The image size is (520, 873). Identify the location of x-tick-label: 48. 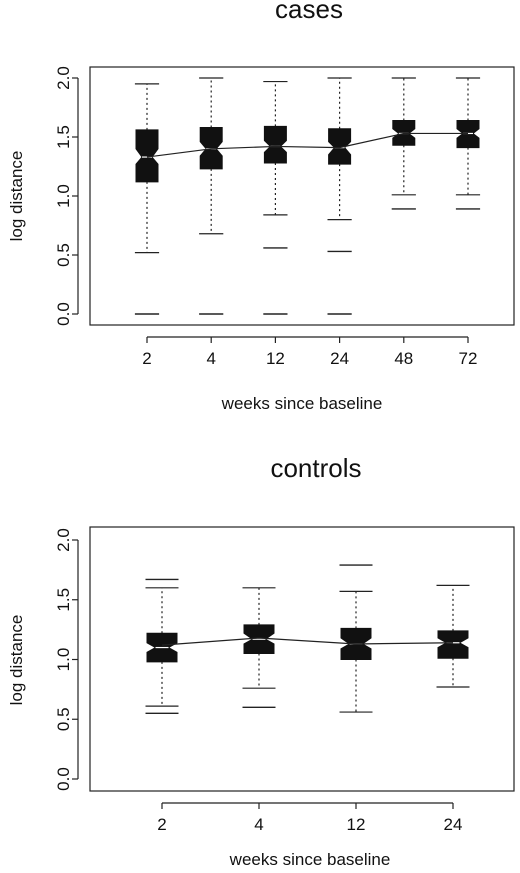
(403, 358).